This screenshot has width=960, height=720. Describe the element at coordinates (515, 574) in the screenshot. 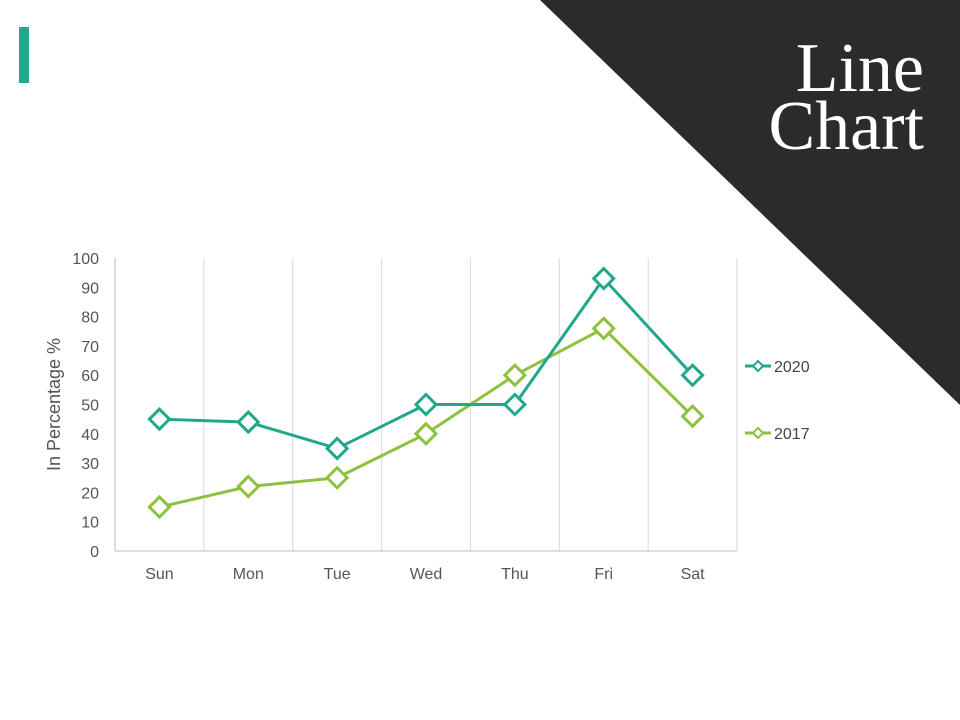

I see `x-tick-label: Thu` at that location.